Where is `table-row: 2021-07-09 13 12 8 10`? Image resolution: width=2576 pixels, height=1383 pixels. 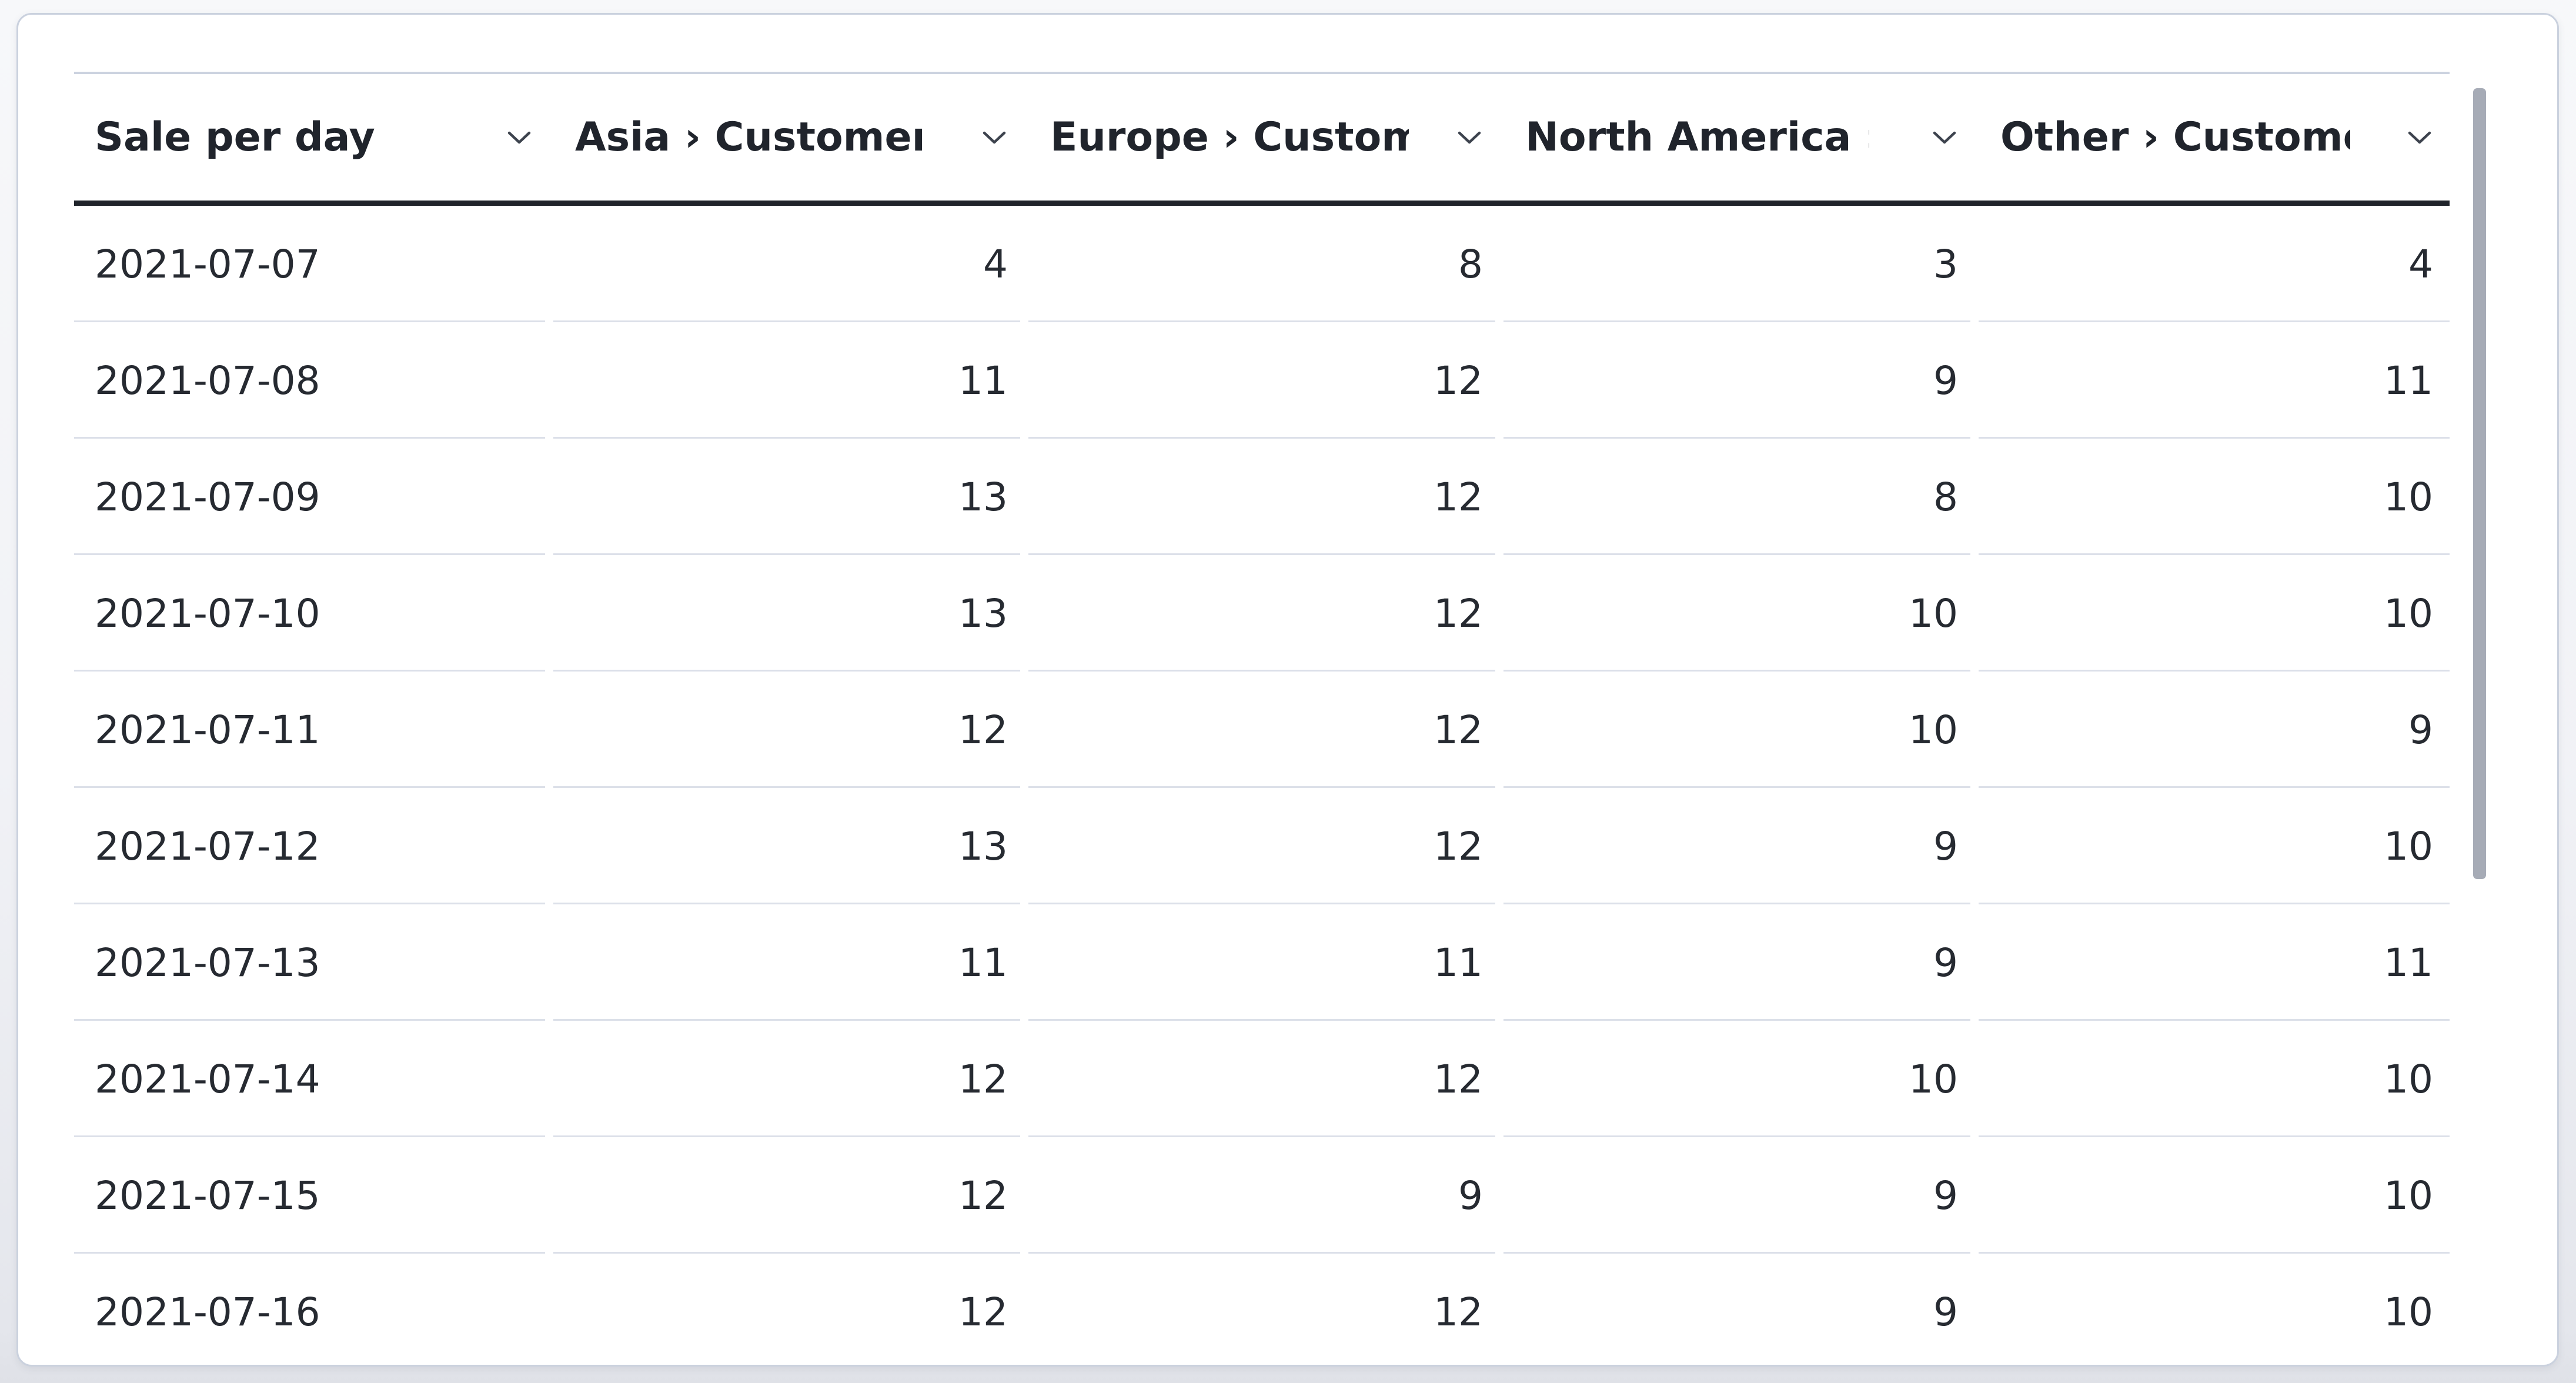
table-row: 2021-07-09 13 12 8 10 is located at coordinates (1262, 497).